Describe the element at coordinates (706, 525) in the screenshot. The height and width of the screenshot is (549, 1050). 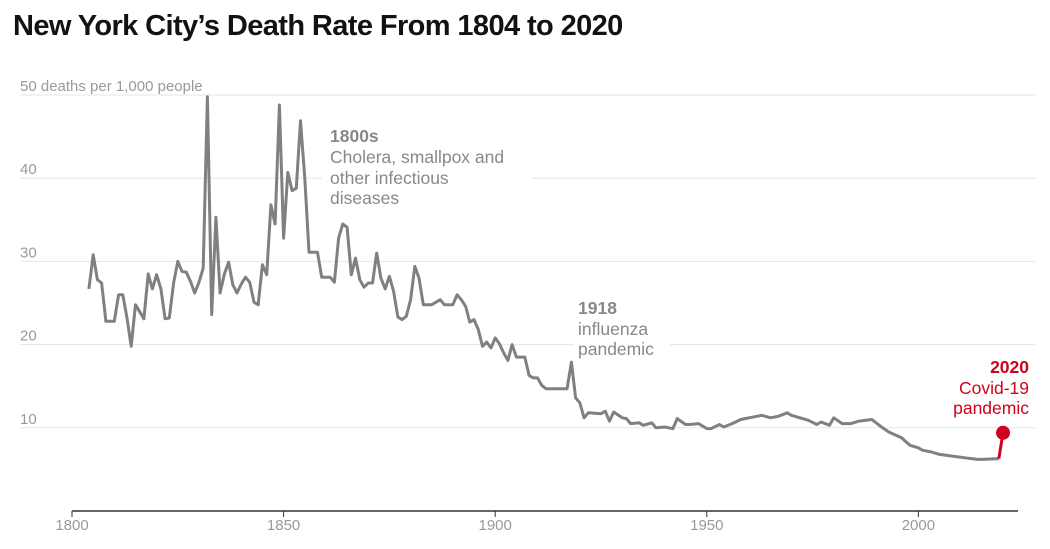
I see `x-tick-label: 1950` at that location.